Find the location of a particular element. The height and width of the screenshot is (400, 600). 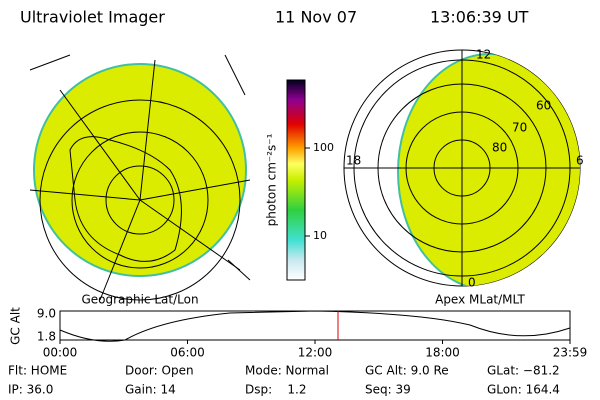

date: 11 Nov 07 is located at coordinates (316, 17).